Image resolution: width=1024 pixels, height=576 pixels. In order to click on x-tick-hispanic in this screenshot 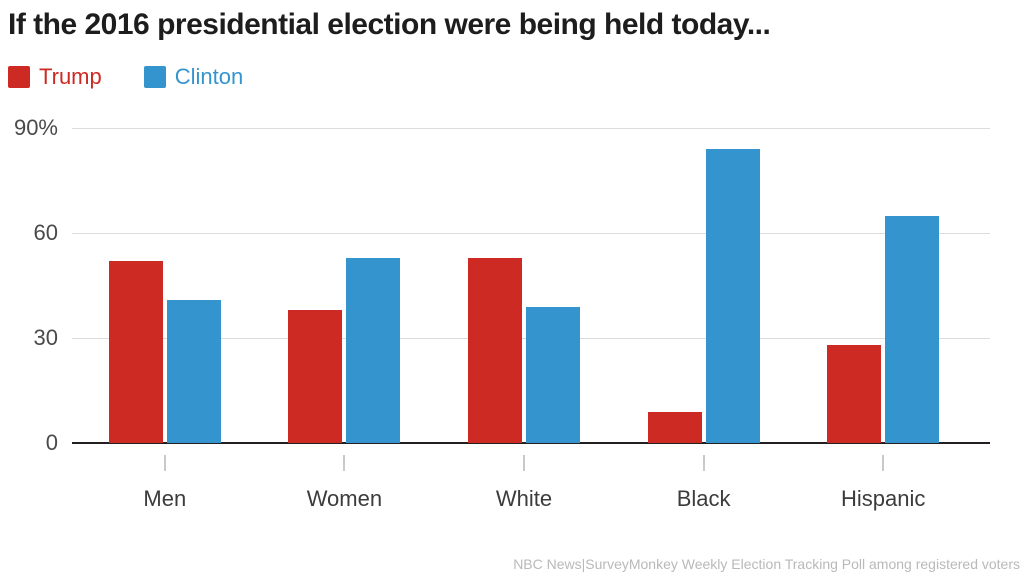, I will do `click(883, 463)`.